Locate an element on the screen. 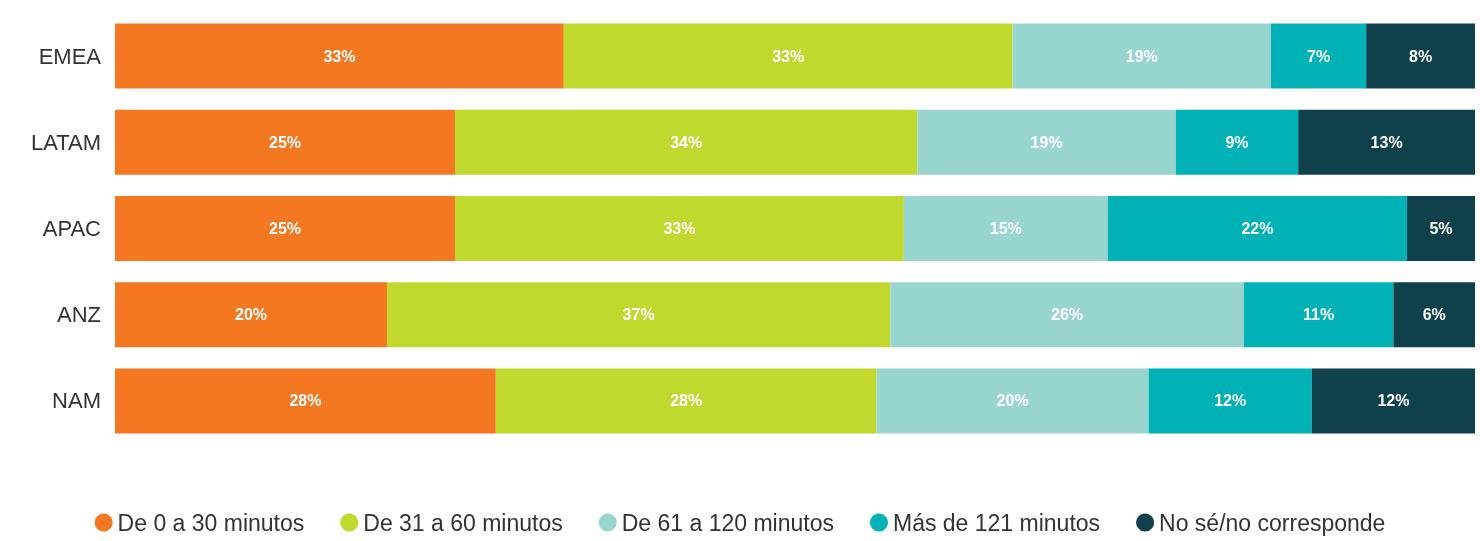 The image size is (1480, 541). data-label: 11% is located at coordinates (1319, 315).